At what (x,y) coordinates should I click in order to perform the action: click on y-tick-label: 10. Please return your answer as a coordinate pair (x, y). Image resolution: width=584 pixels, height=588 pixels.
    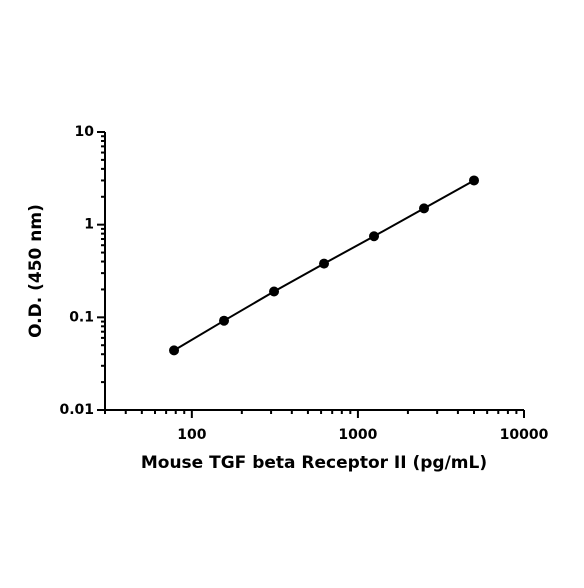
    Looking at the image, I should click on (85, 132).